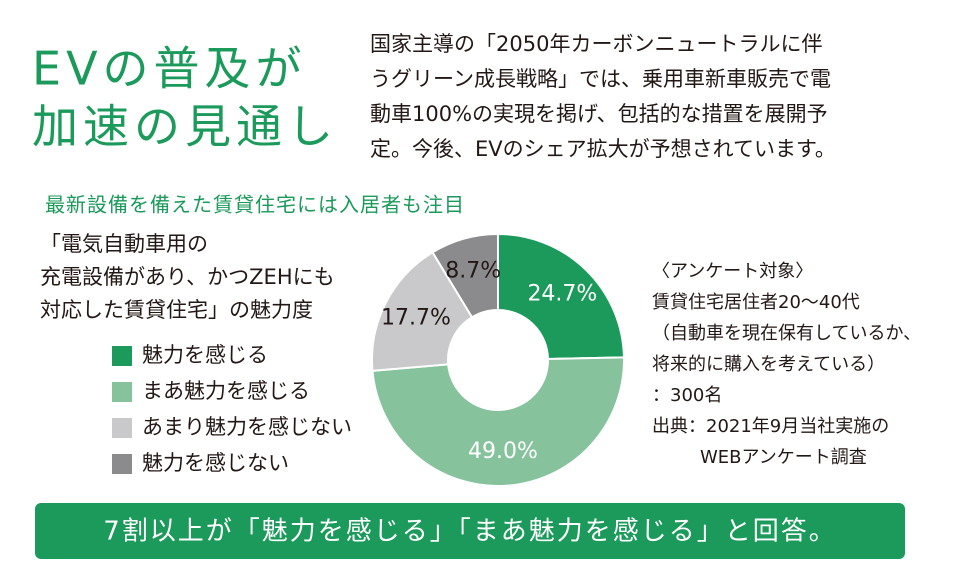  Describe the element at coordinates (600, 79) in the screenshot. I see `body-line: うグリーン成長戦略」では、乗用車新車販売で電` at that location.